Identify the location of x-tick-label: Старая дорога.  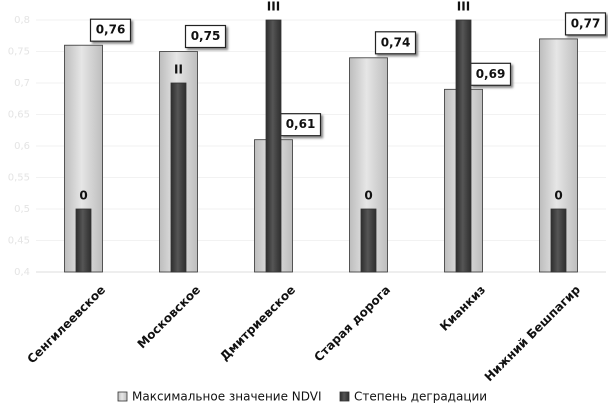
(352, 324).